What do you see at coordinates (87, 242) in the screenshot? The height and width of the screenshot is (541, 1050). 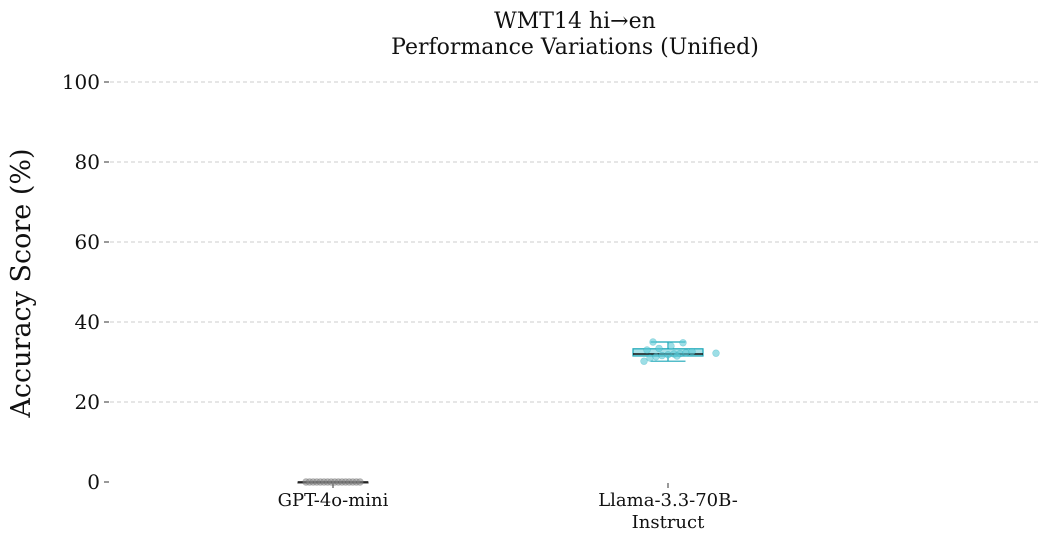 I see `y-tick-label: 60` at bounding box center [87, 242].